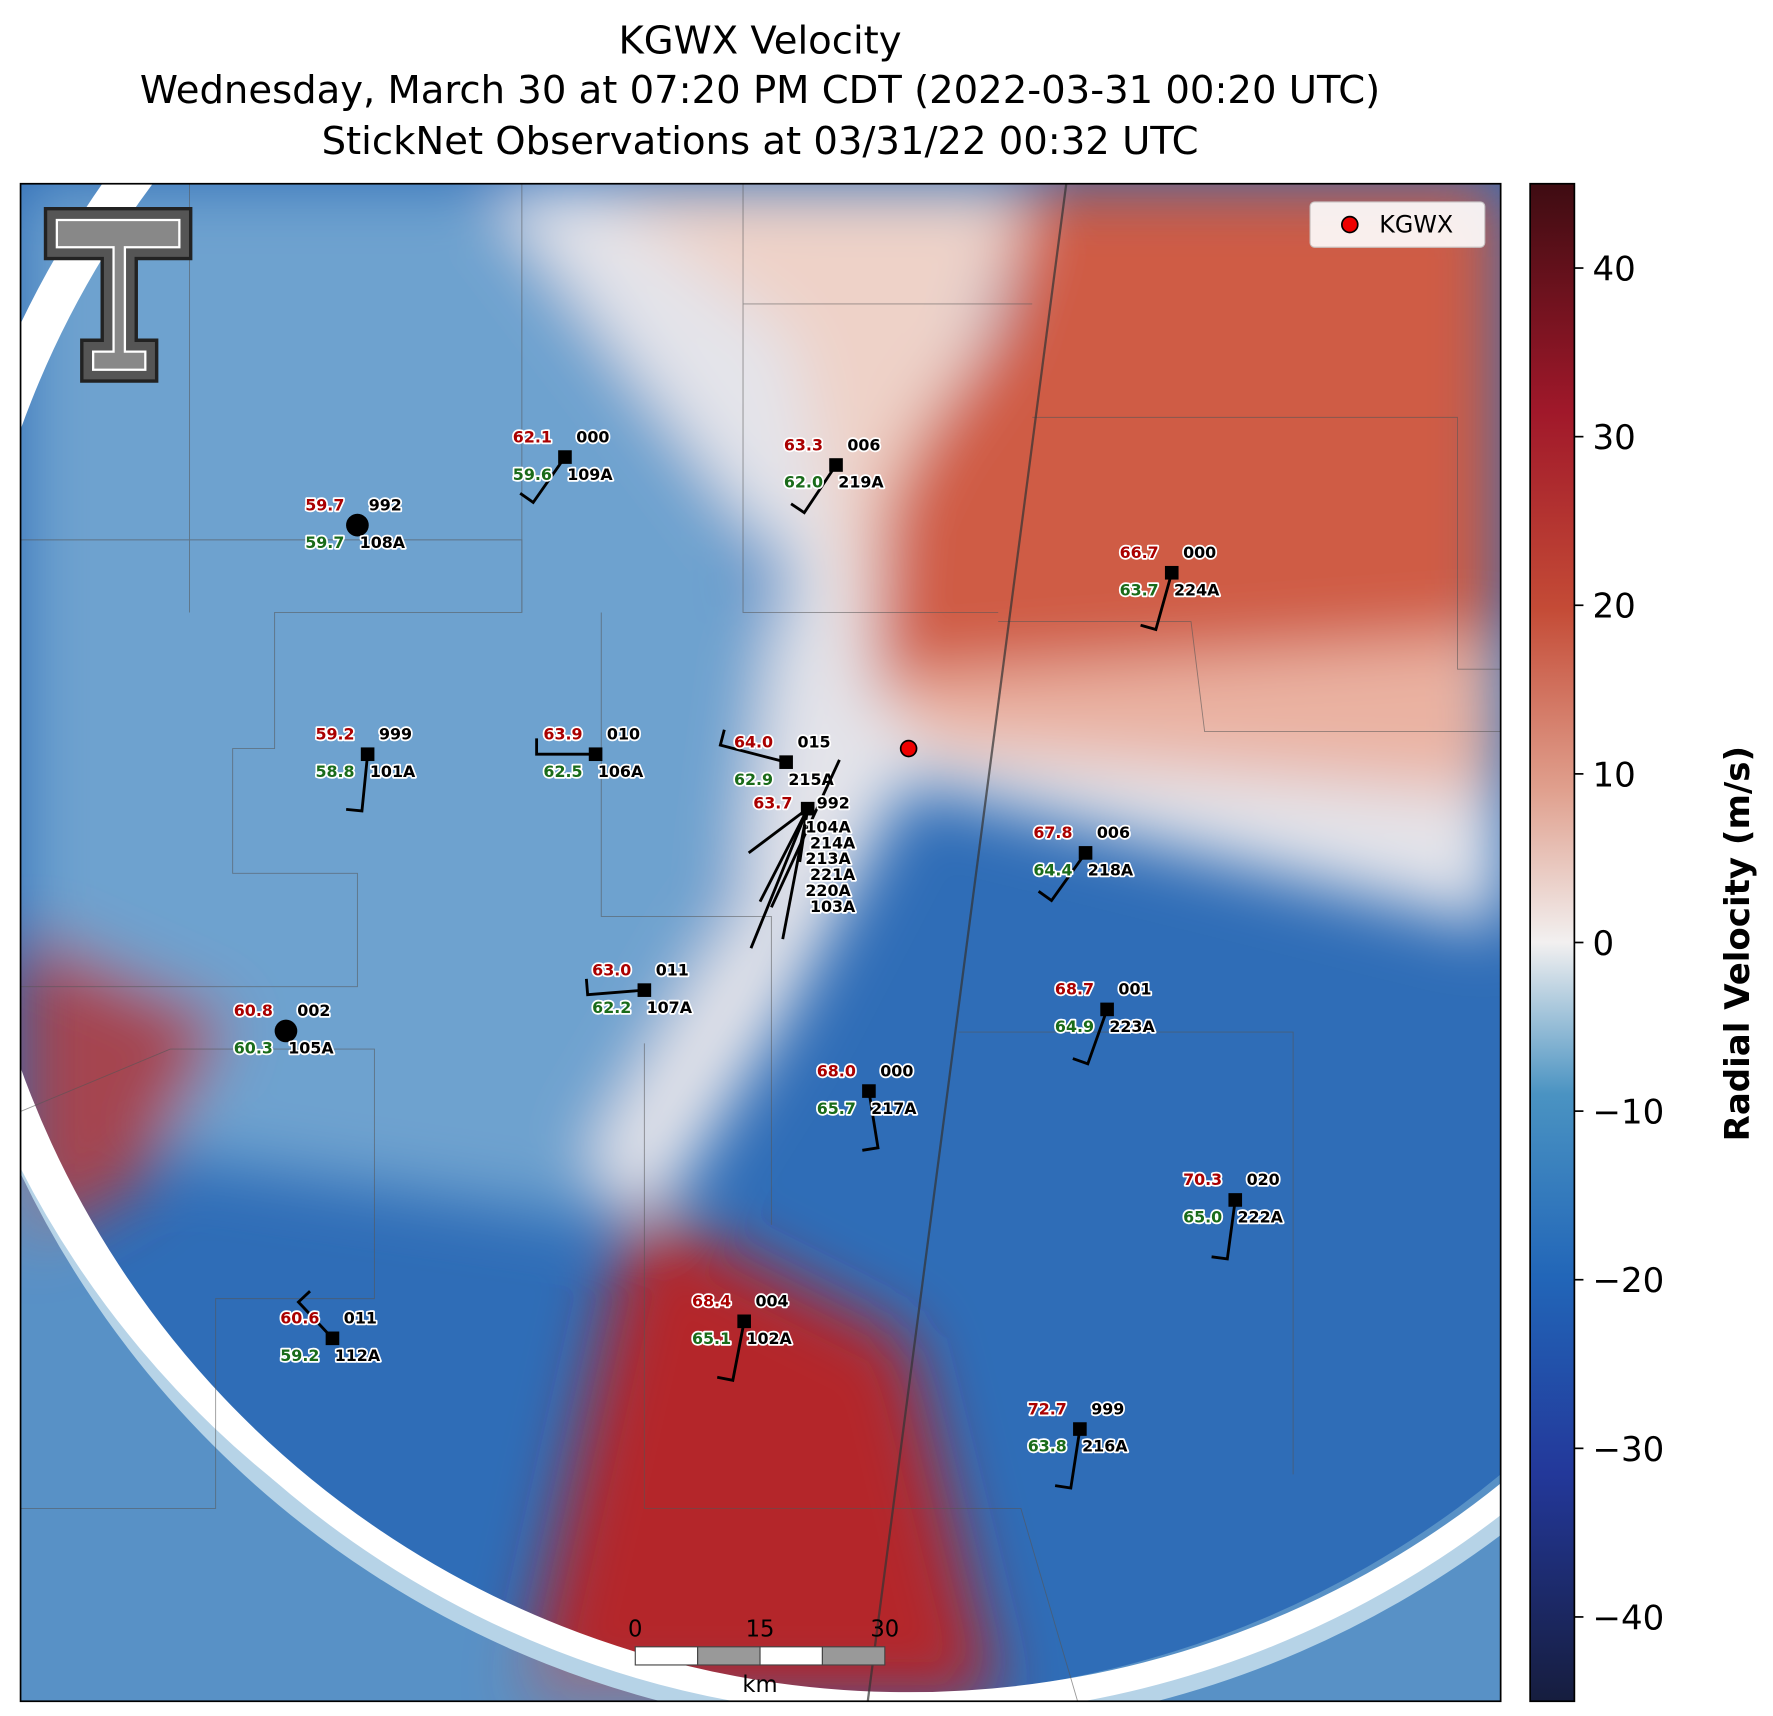 This screenshot has width=1773, height=1716. Describe the element at coordinates (562, 771) in the screenshot. I see `dewpoint: 62.5` at that location.